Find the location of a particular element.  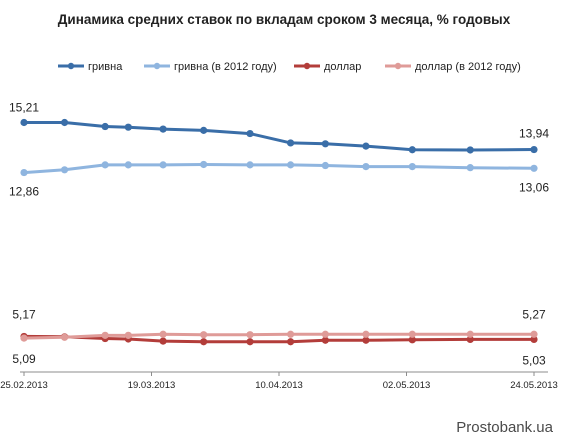

legend-item-2: гривна (в 2012 году) is located at coordinates (210, 67).